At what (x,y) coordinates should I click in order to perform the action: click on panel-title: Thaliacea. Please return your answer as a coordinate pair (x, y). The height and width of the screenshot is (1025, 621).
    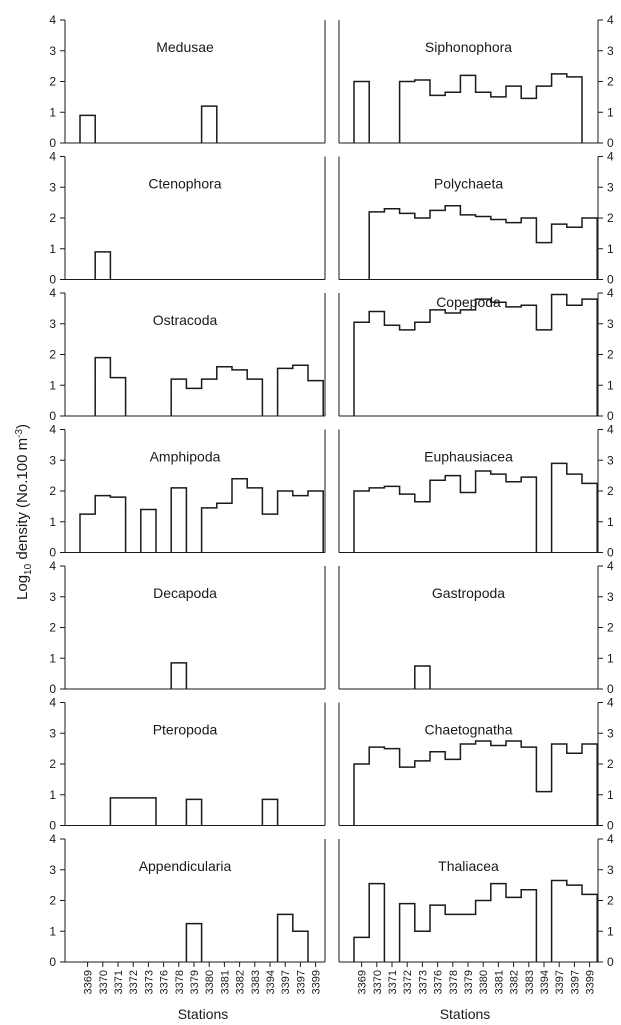
    Looking at the image, I should click on (468, 866).